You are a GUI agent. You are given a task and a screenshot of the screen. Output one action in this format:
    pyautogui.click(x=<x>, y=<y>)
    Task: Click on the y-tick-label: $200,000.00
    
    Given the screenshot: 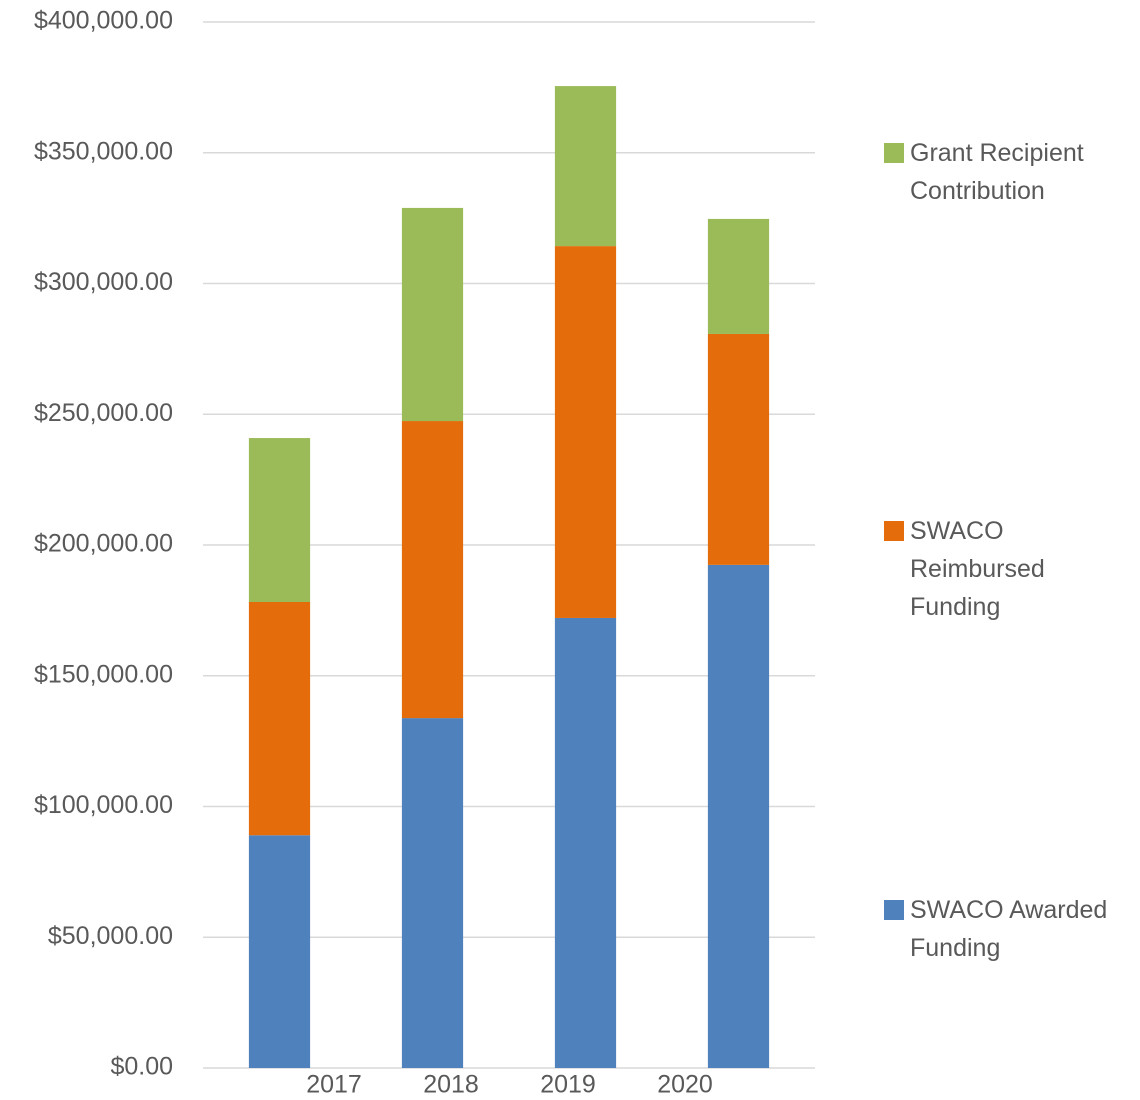 What is the action you would take?
    pyautogui.click(x=103, y=544)
    